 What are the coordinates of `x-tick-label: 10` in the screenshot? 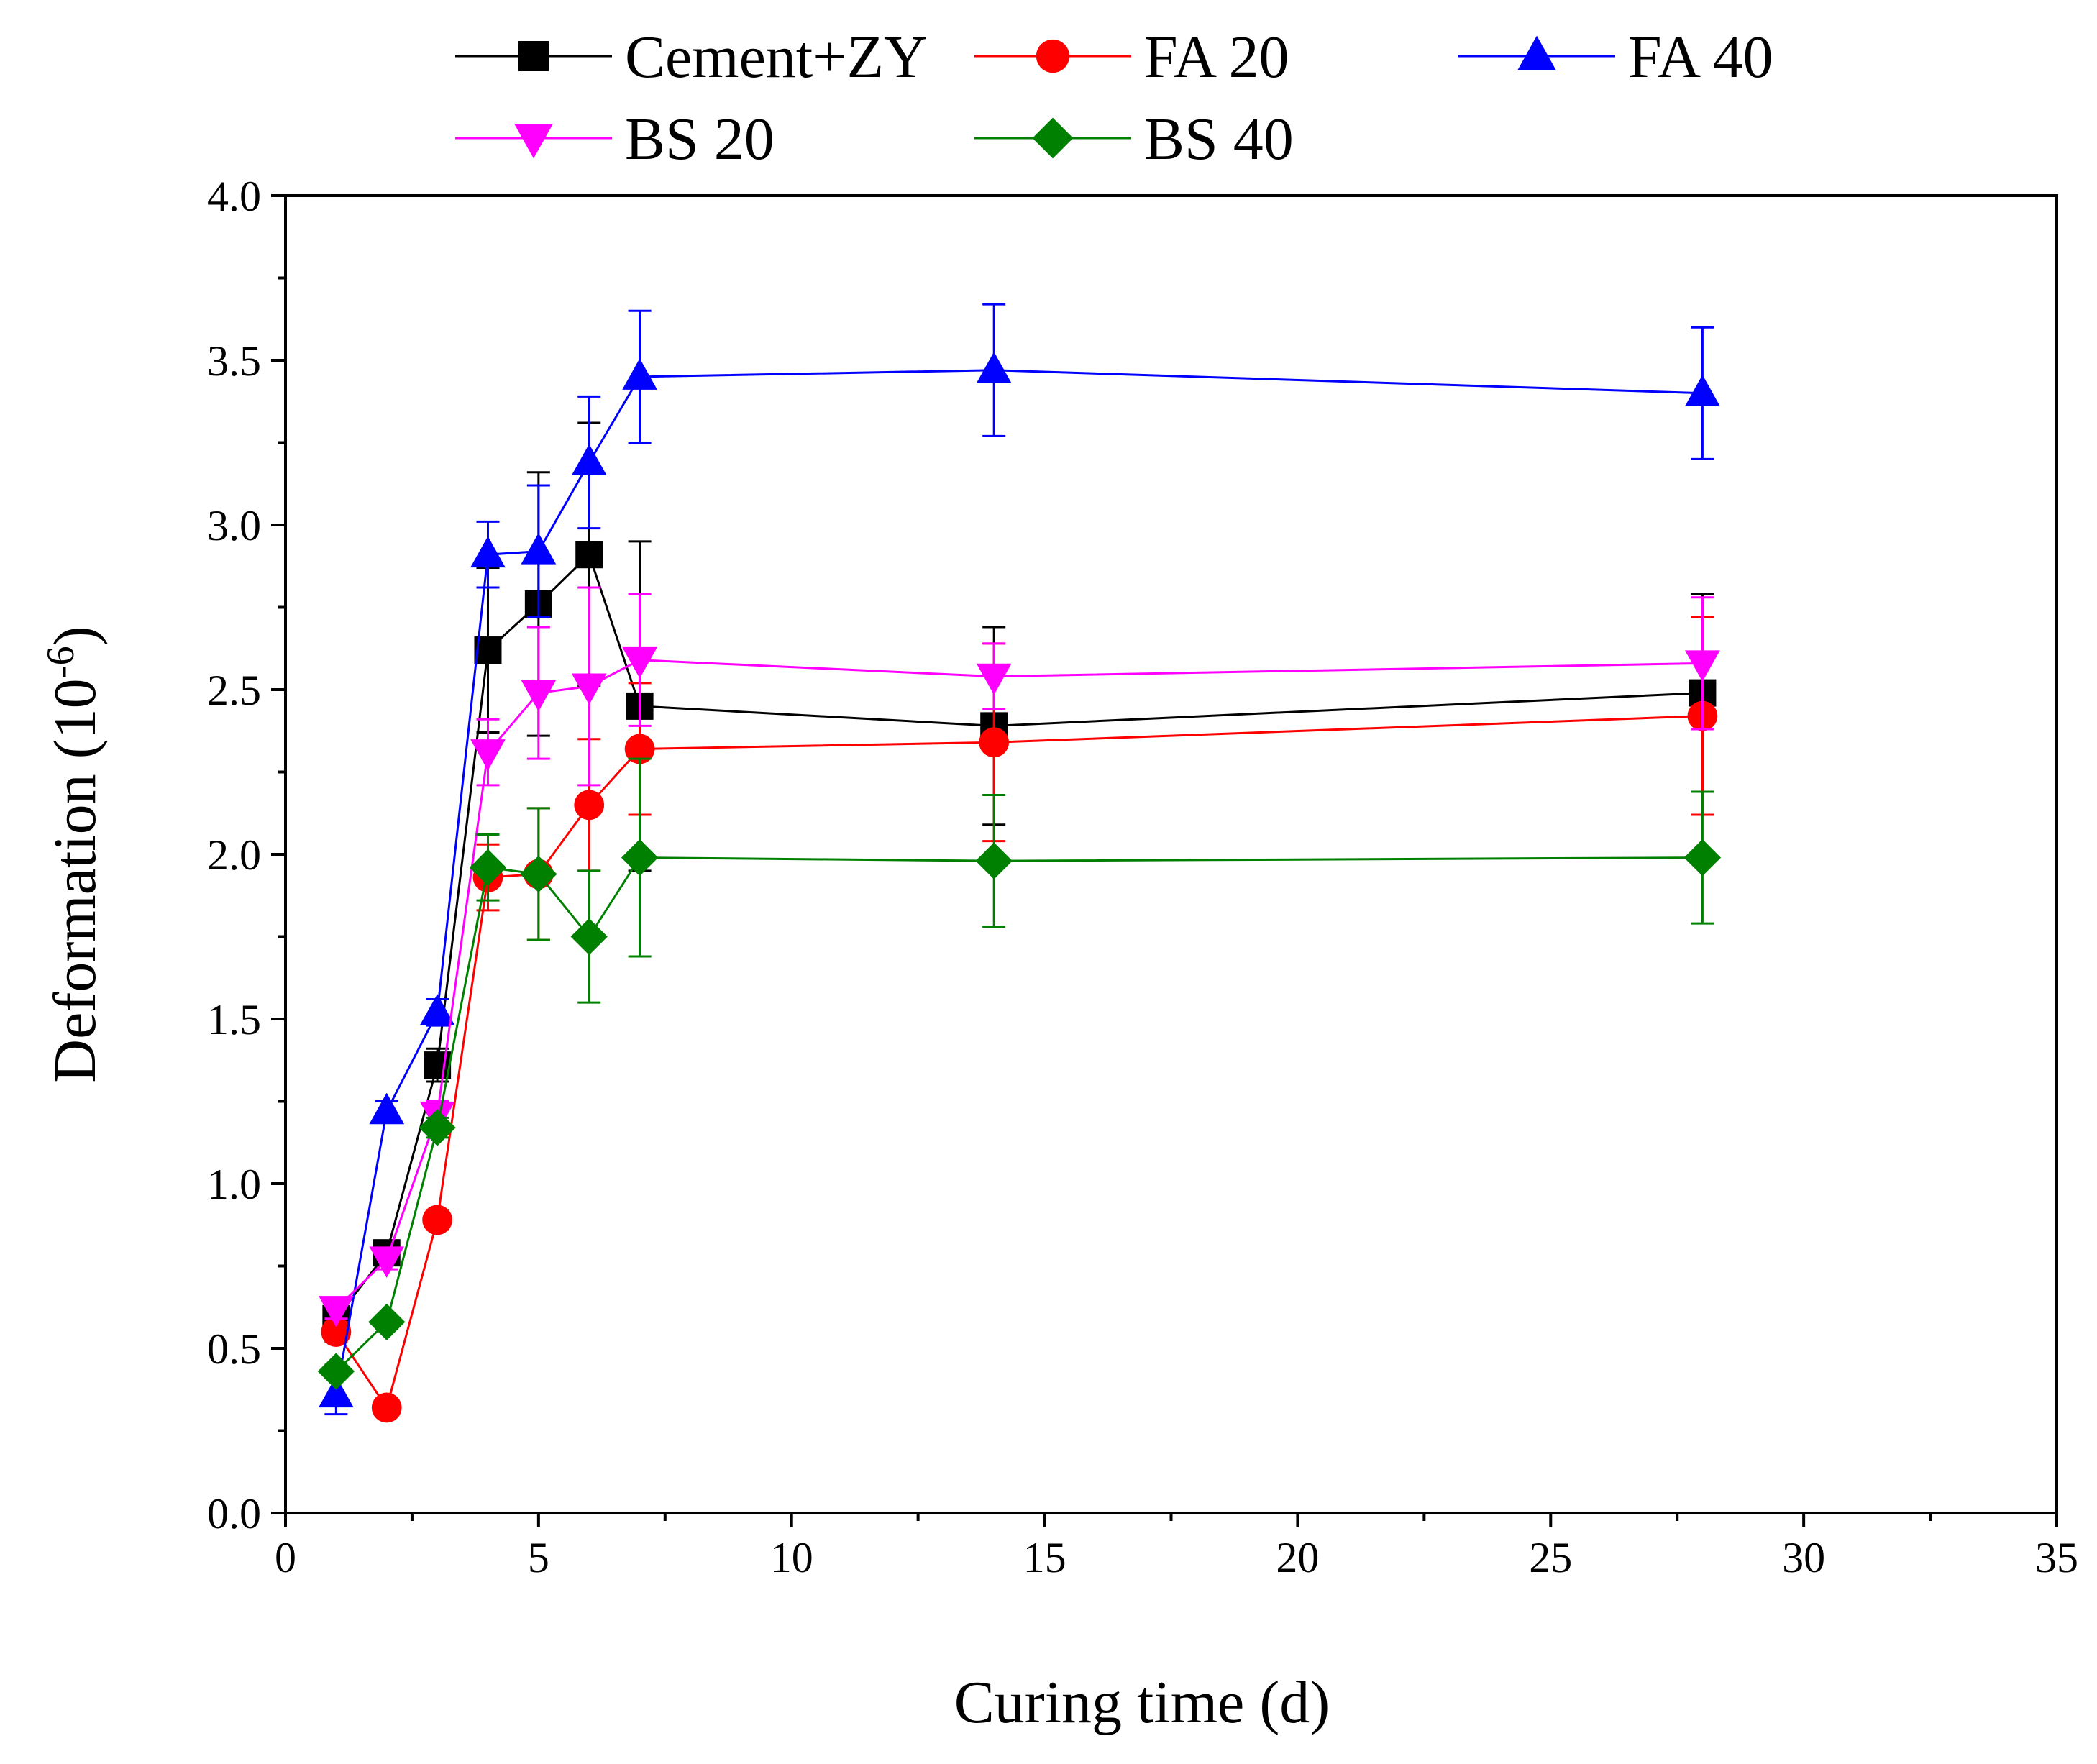 It's located at (791, 1557).